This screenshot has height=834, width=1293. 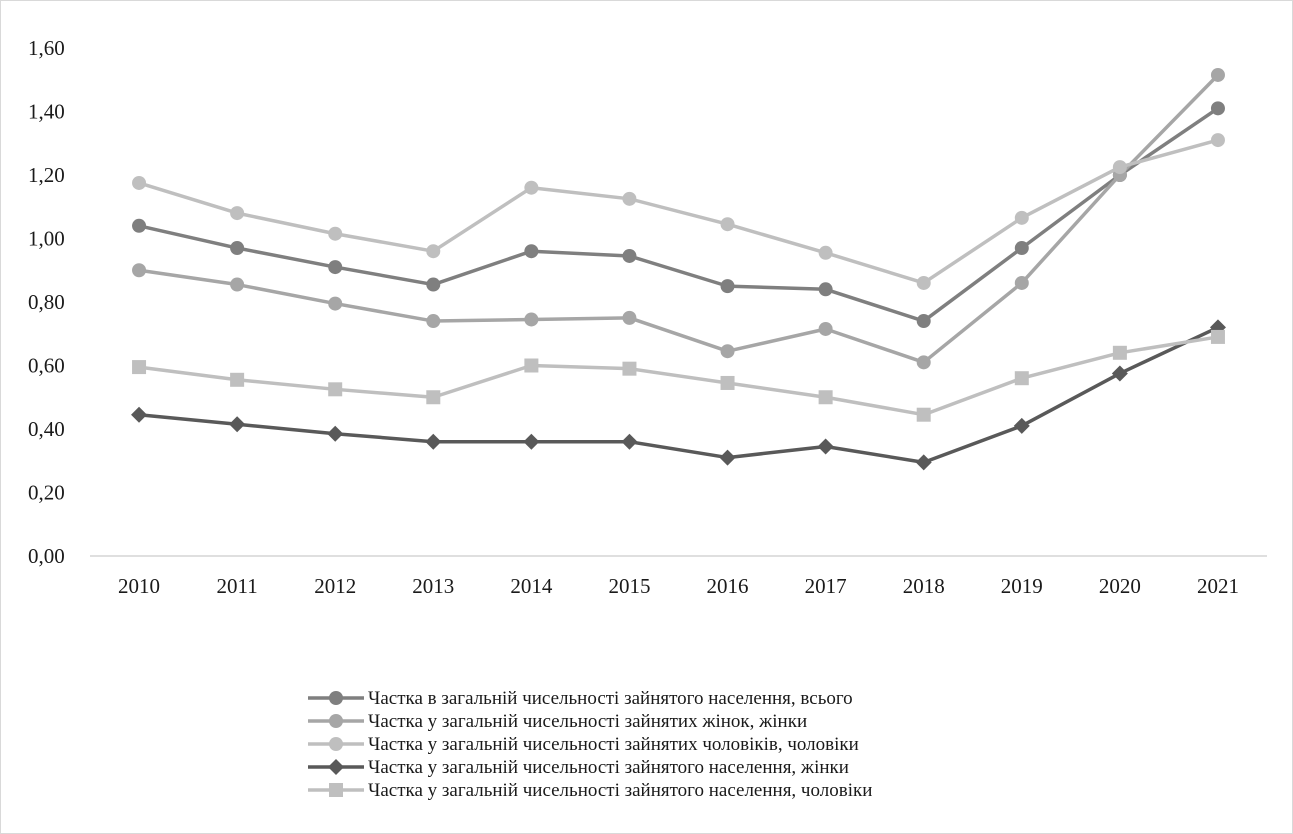 I want to click on x-tick-label: 2014, so click(x=531, y=586).